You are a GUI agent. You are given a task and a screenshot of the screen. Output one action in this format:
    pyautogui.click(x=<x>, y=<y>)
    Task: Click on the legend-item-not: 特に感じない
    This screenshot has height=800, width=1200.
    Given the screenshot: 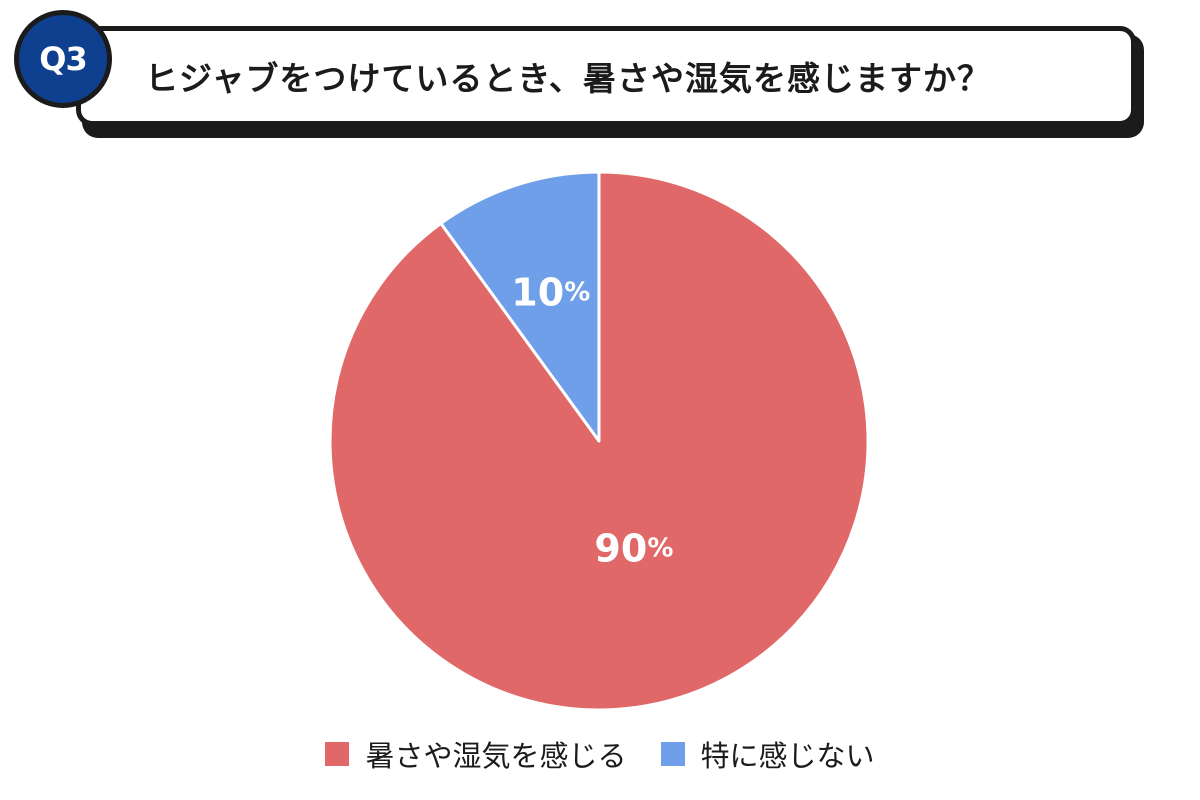 What is the action you would take?
    pyautogui.click(x=767, y=754)
    